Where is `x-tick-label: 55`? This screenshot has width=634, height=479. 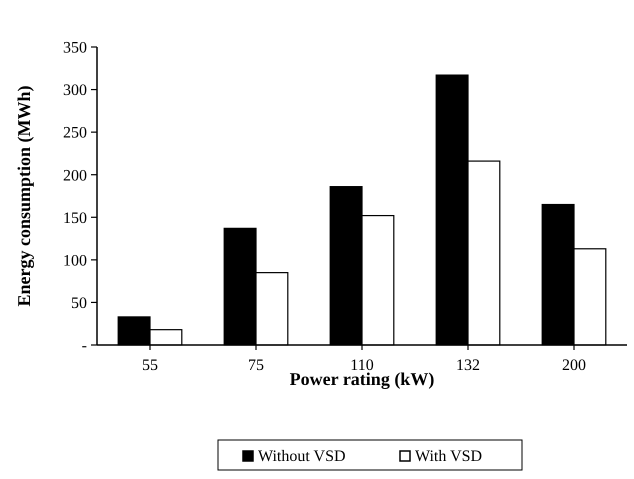 x-tick-label: 55 is located at coordinates (150, 365).